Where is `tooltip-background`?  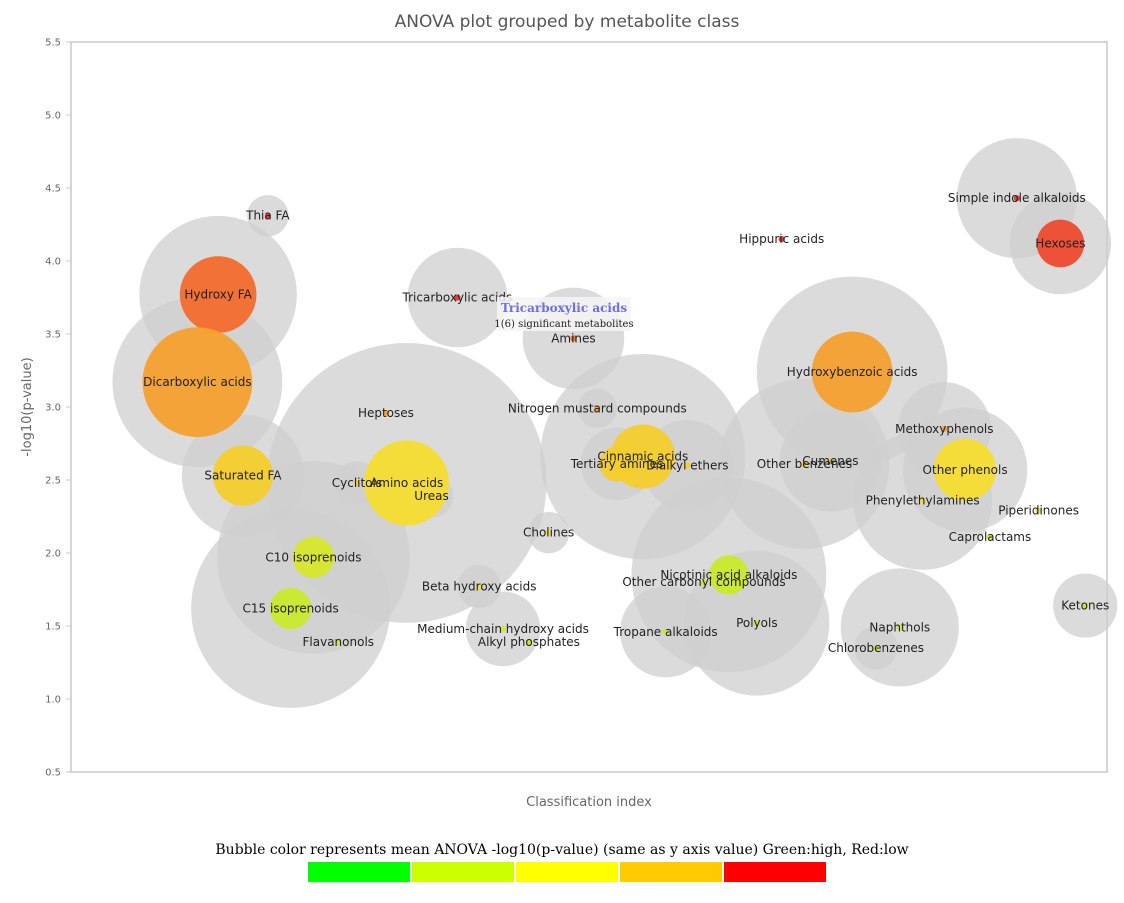
tooltip-background is located at coordinates (564, 314).